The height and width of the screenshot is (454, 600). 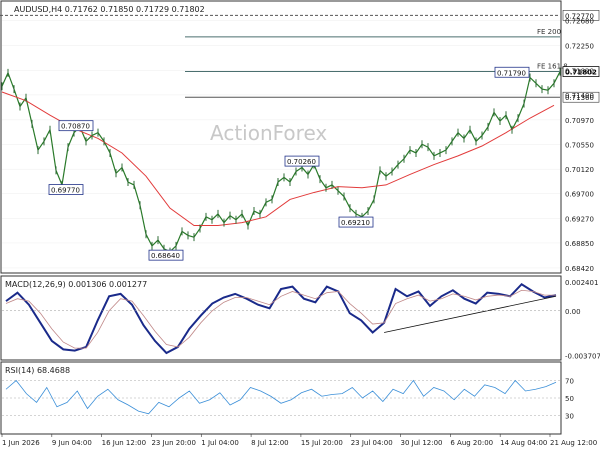 I want to click on fib-label: FE 200, so click(x=549, y=32).